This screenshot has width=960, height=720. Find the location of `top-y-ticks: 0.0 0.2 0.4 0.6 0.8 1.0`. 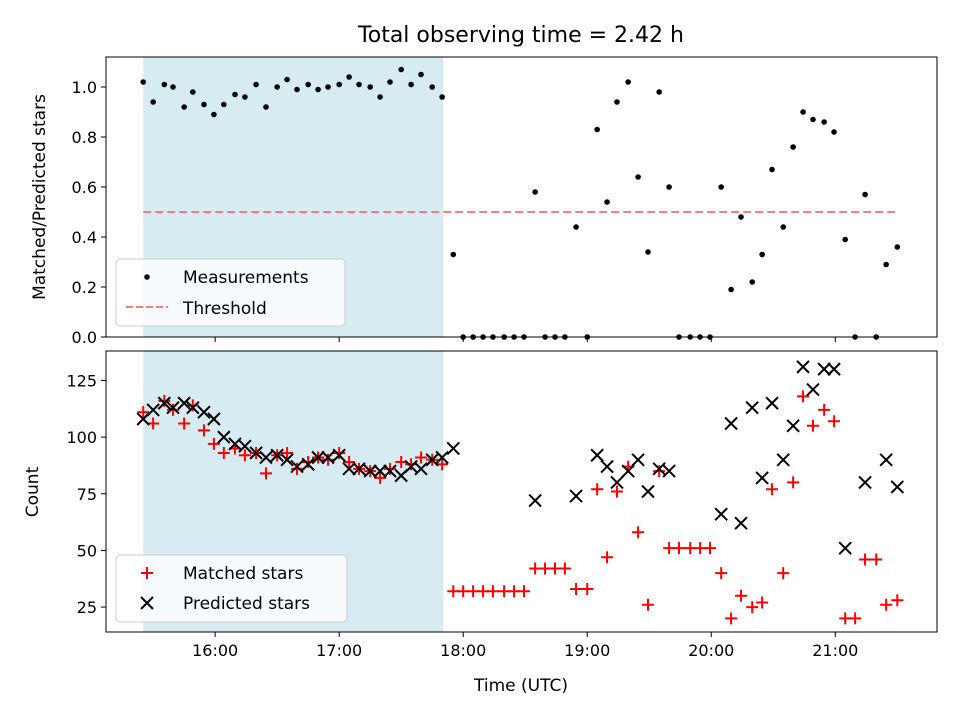

top-y-ticks: 0.0 0.2 0.4 0.6 0.8 1.0 is located at coordinates (89, 212).